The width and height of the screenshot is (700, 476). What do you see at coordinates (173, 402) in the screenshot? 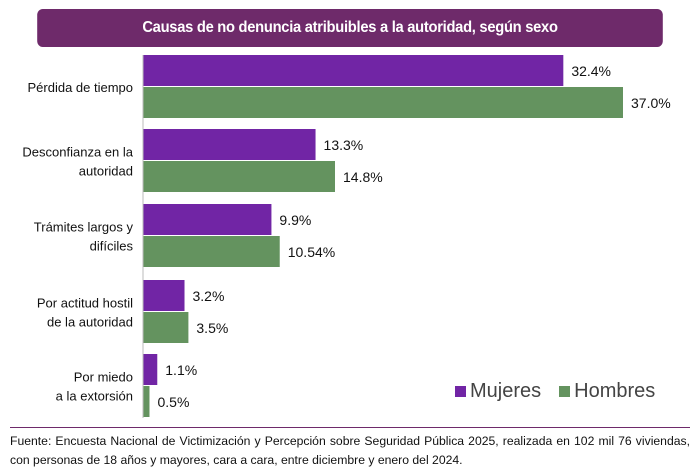
I see `data-label: 0.5%` at bounding box center [173, 402].